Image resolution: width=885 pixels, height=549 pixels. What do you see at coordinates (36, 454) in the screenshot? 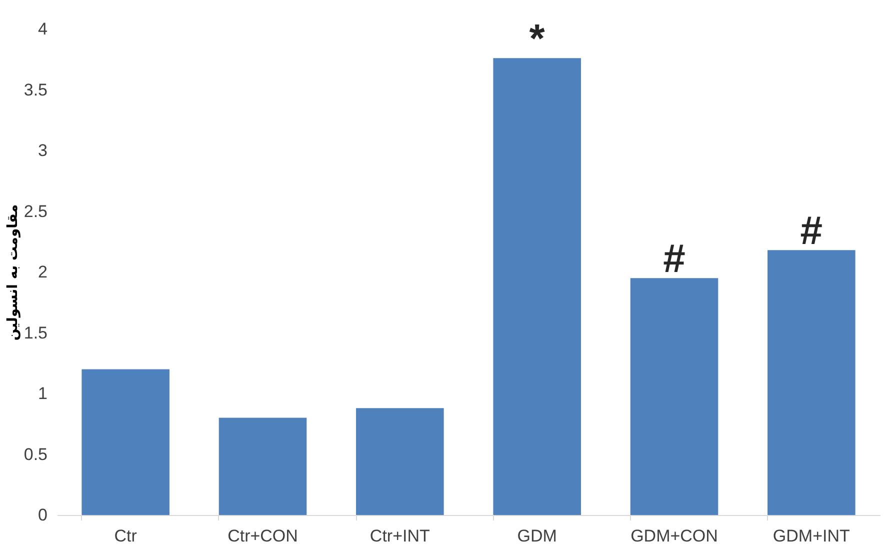
I see `y-tick-label: 0.5` at bounding box center [36, 454].